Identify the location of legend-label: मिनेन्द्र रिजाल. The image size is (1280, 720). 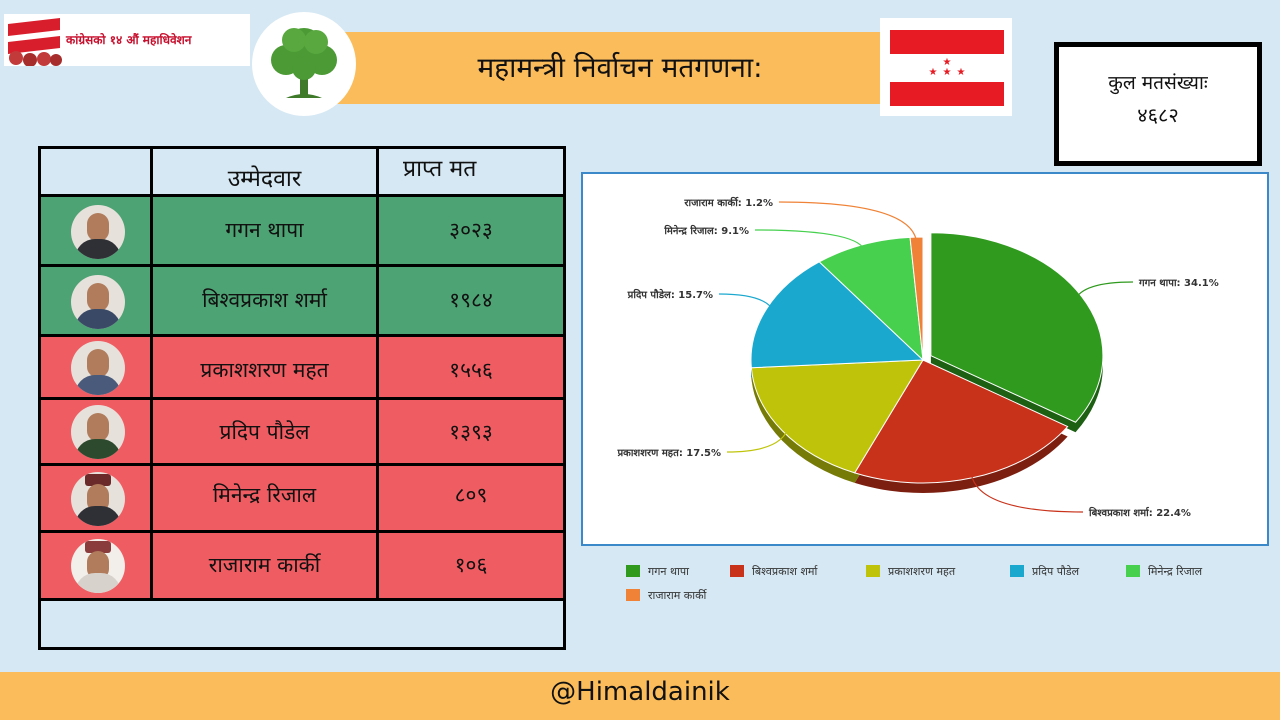
(1175, 571).